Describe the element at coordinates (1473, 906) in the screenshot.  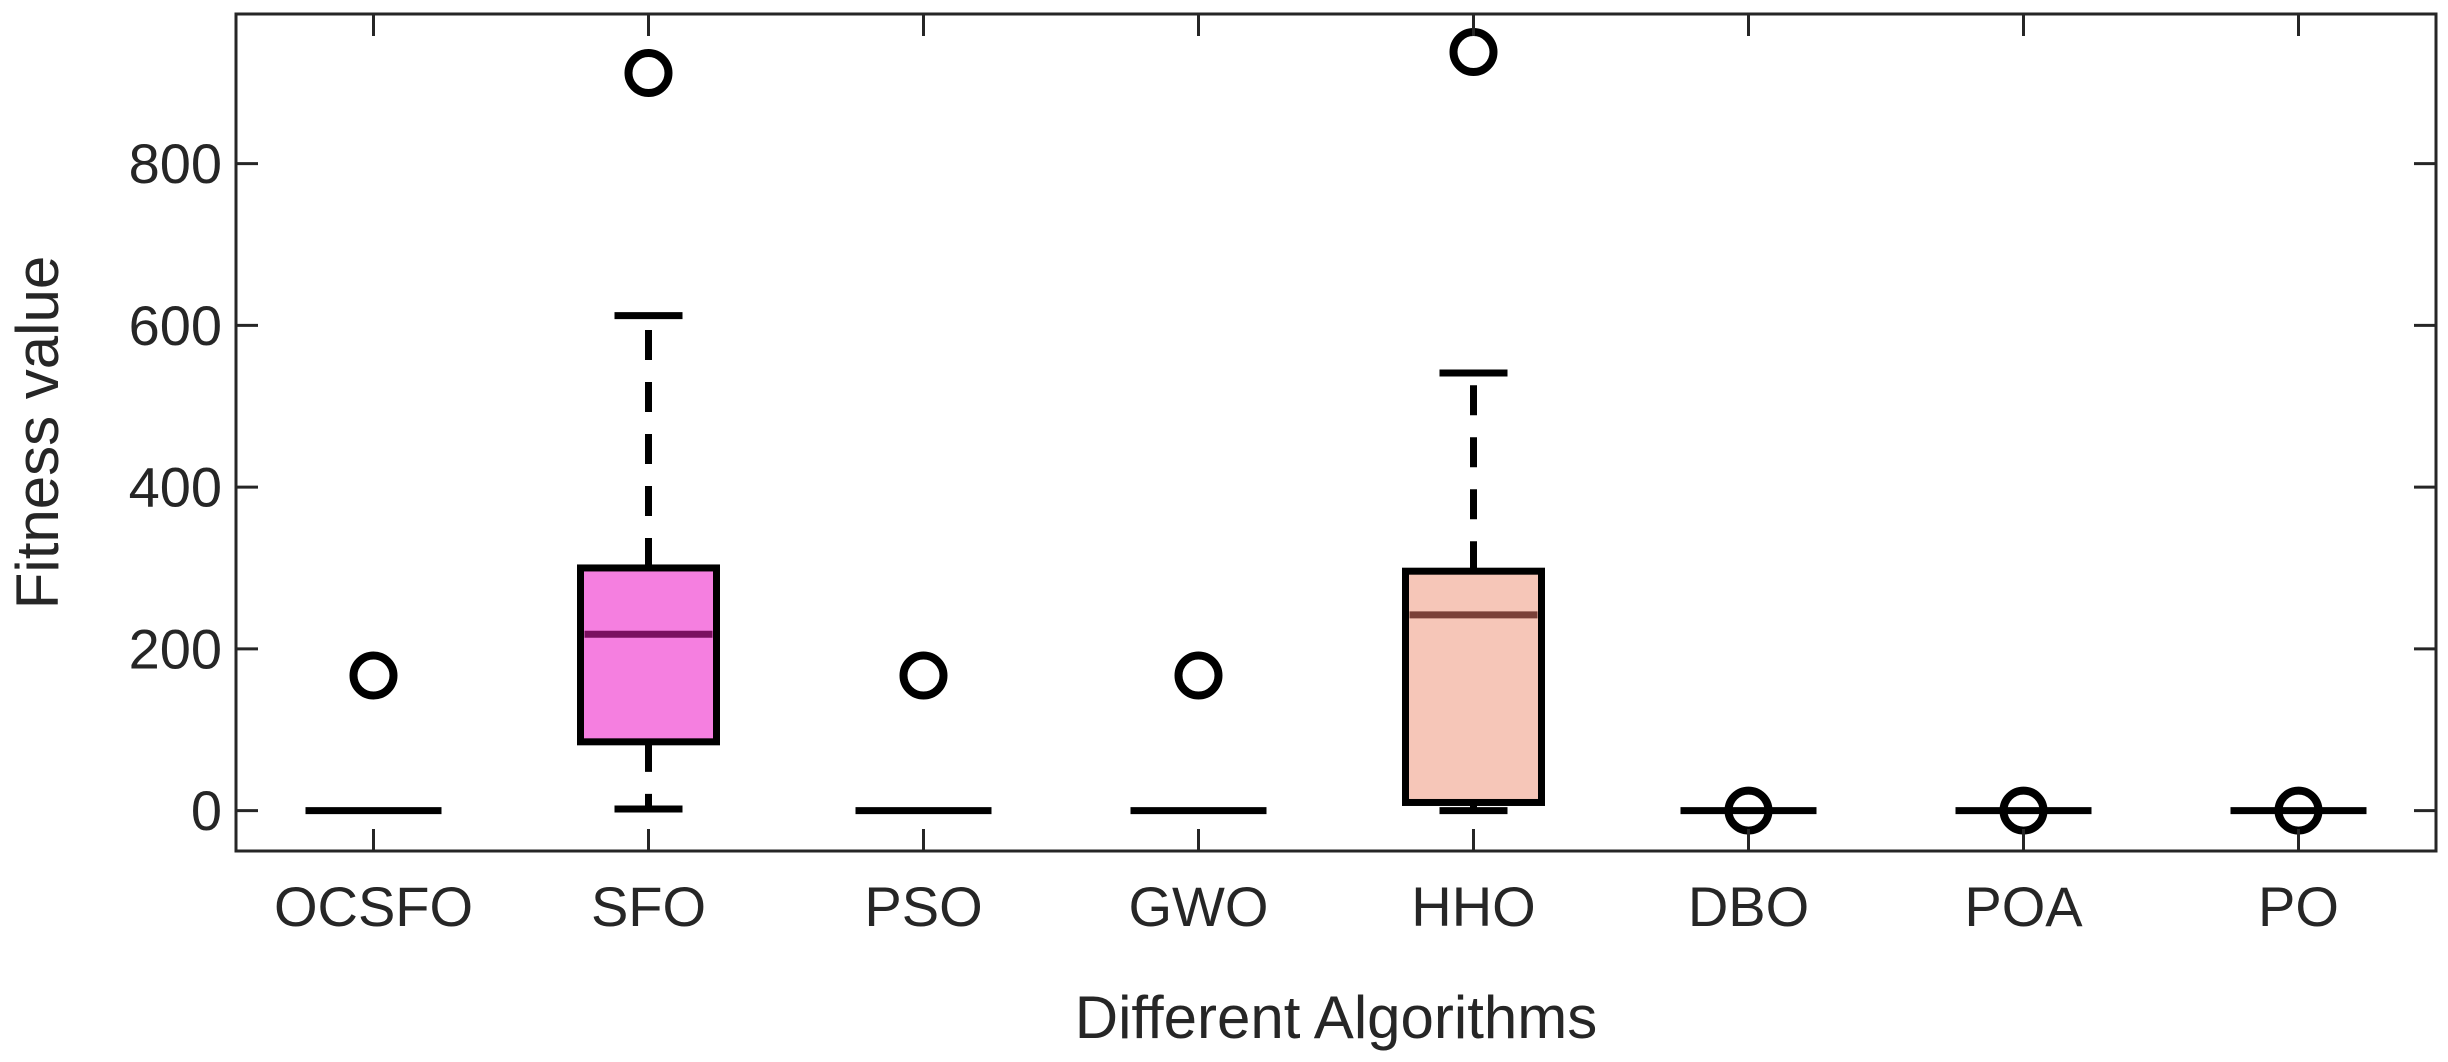
I see `x-tick-label: HHO` at that location.